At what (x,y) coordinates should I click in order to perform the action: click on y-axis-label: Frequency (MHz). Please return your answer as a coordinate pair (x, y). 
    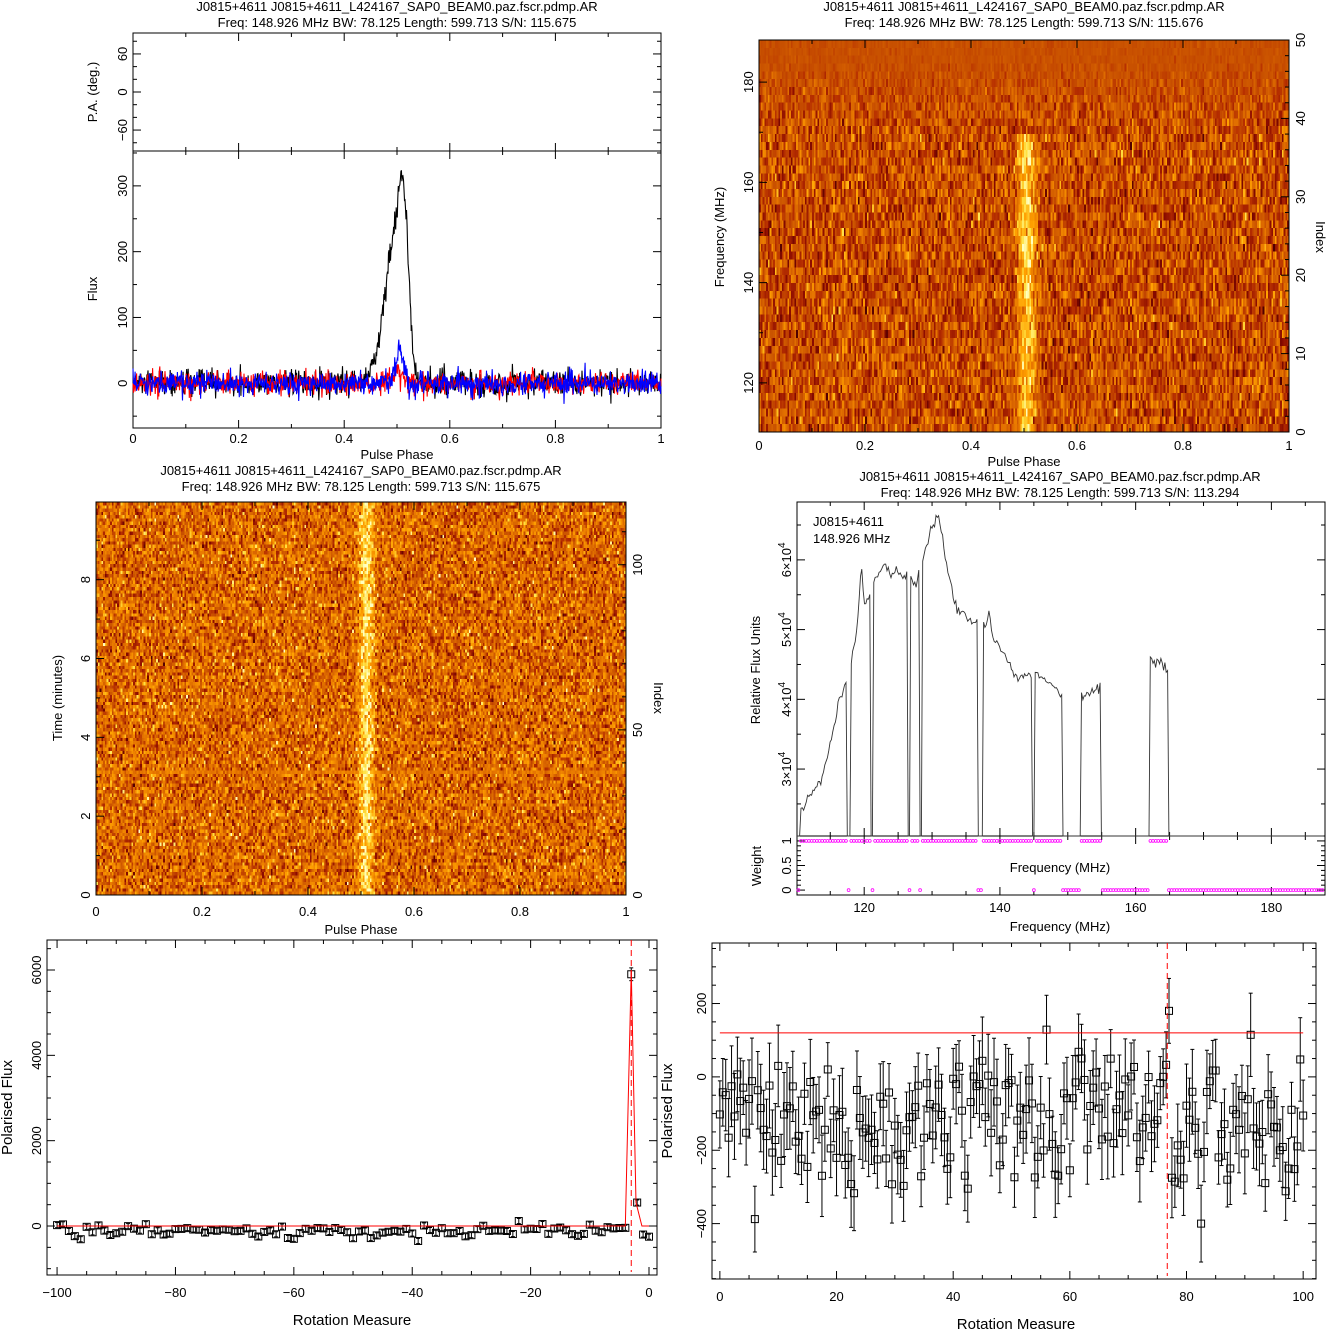
    Looking at the image, I should click on (719, 237).